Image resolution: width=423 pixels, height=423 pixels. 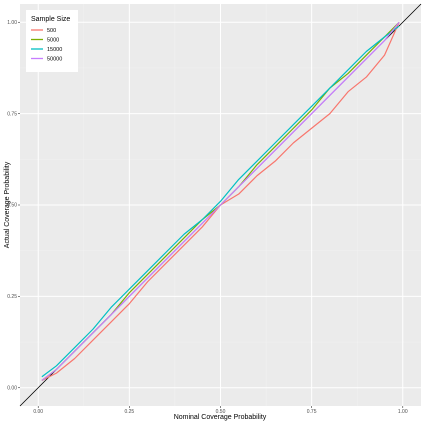 What do you see at coordinates (54, 50) in the screenshot?
I see `legend-label-15000: 15000` at bounding box center [54, 50].